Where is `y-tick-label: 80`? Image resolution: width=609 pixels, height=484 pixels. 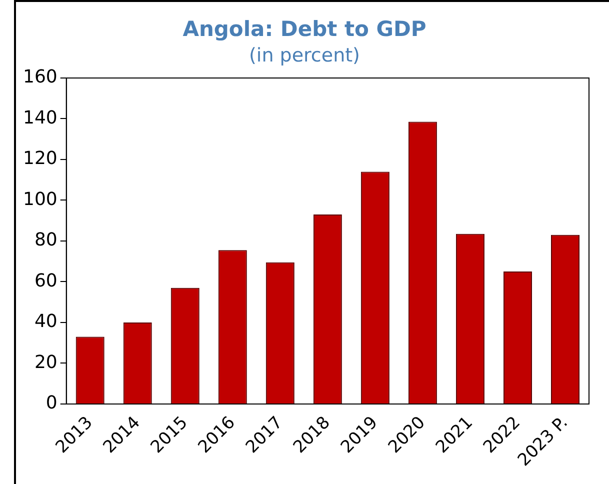
y-tick-label: 80 is located at coordinates (46, 240).